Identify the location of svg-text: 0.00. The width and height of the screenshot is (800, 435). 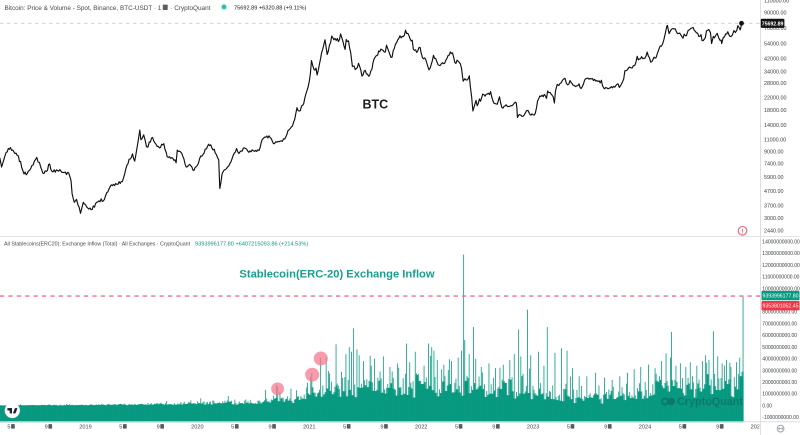
(767, 406).